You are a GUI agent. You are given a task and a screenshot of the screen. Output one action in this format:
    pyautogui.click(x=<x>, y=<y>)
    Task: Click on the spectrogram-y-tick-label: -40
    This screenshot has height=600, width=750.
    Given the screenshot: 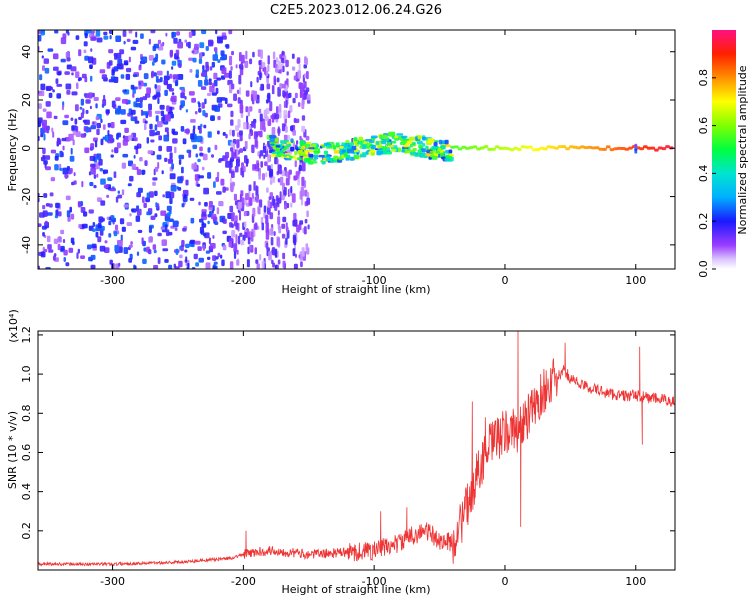 What is the action you would take?
    pyautogui.click(x=26, y=245)
    